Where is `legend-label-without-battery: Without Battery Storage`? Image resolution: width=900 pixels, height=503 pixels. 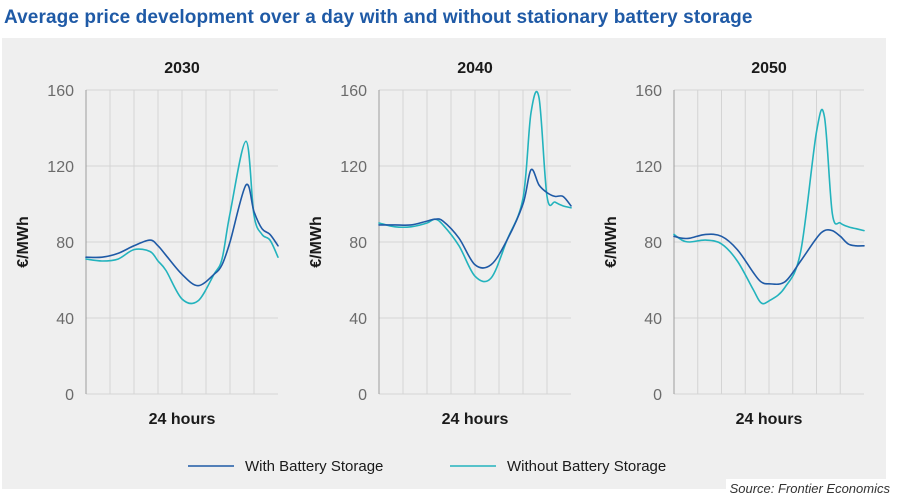
legend-label-without-battery: Without Battery Storage is located at coordinates (586, 466).